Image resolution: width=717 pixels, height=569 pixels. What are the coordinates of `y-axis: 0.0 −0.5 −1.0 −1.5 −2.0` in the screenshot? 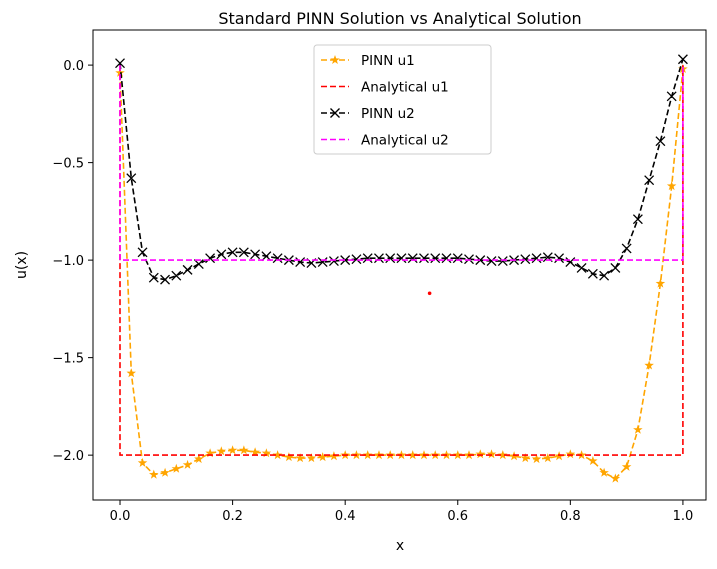 It's located at (72, 261).